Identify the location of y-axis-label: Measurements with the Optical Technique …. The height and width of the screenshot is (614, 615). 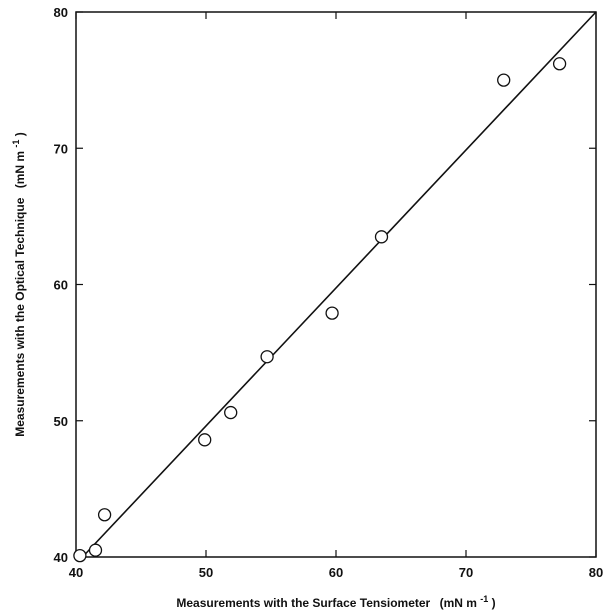
(17, 284).